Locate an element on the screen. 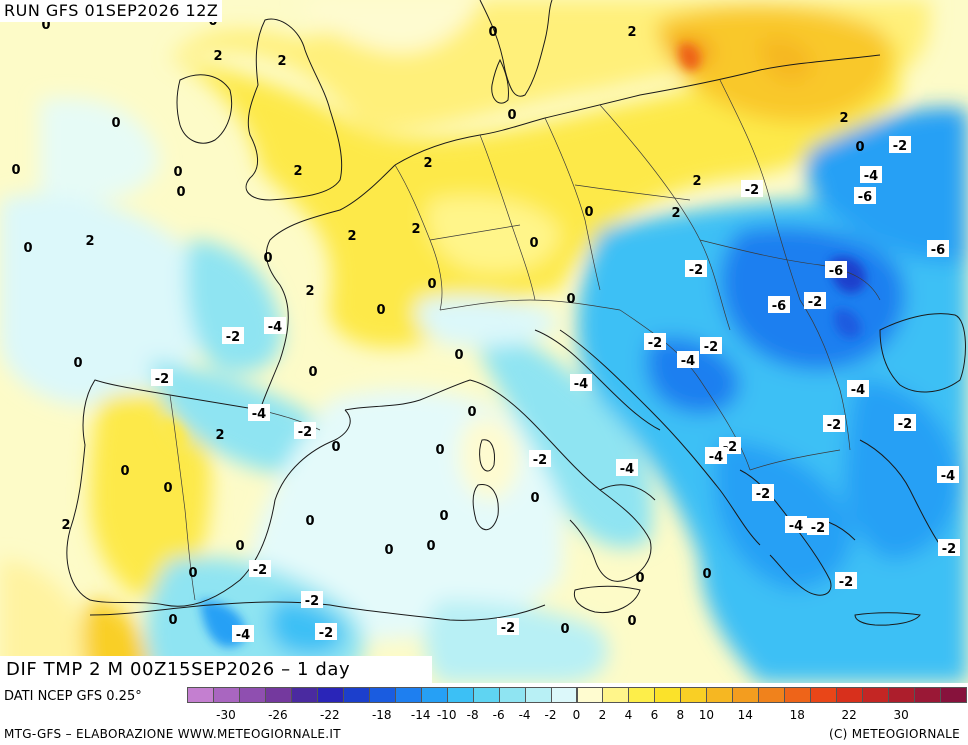 The height and width of the screenshot is (745, 968). legend-tick: -10 is located at coordinates (446, 715).